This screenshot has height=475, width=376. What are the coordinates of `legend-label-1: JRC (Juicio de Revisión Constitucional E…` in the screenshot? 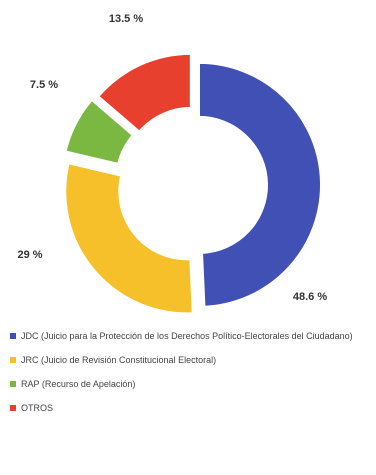 It's located at (119, 360).